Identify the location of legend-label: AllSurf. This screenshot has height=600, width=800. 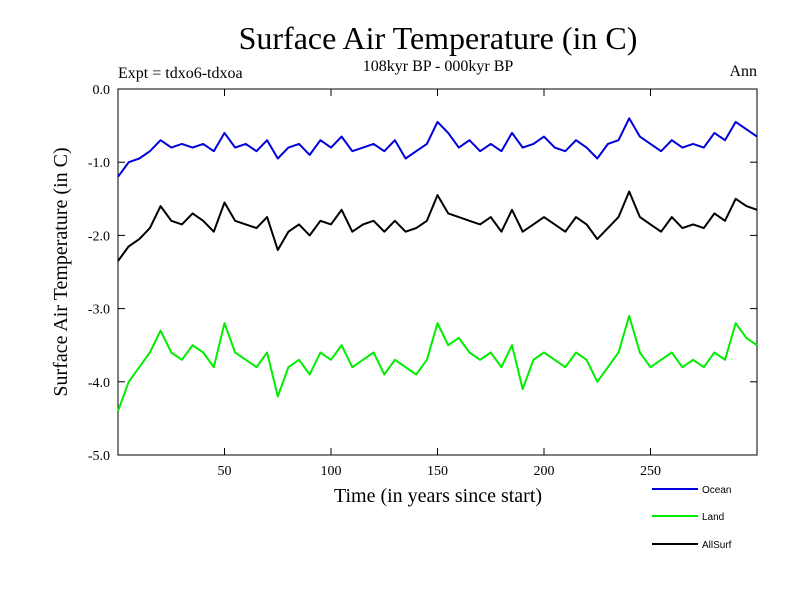
(717, 545).